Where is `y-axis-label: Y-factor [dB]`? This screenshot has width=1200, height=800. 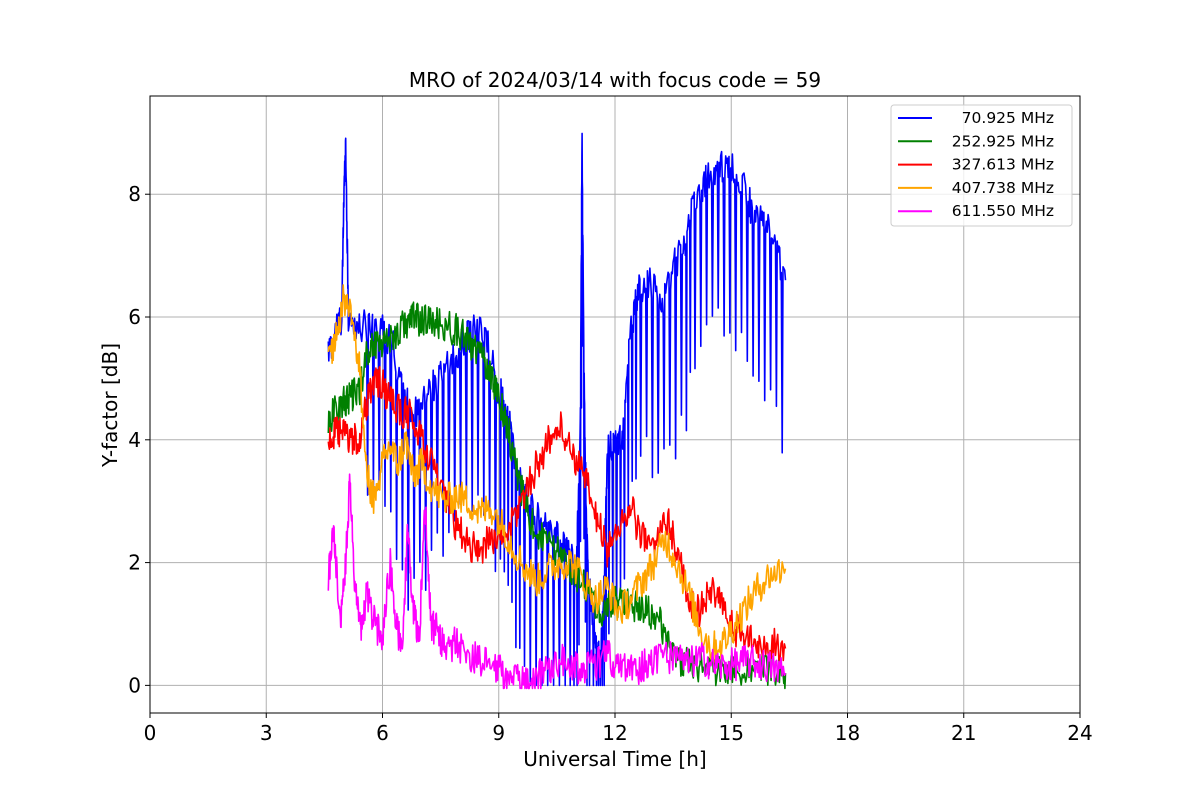
y-axis-label: Y-factor [dB] is located at coordinates (110, 405).